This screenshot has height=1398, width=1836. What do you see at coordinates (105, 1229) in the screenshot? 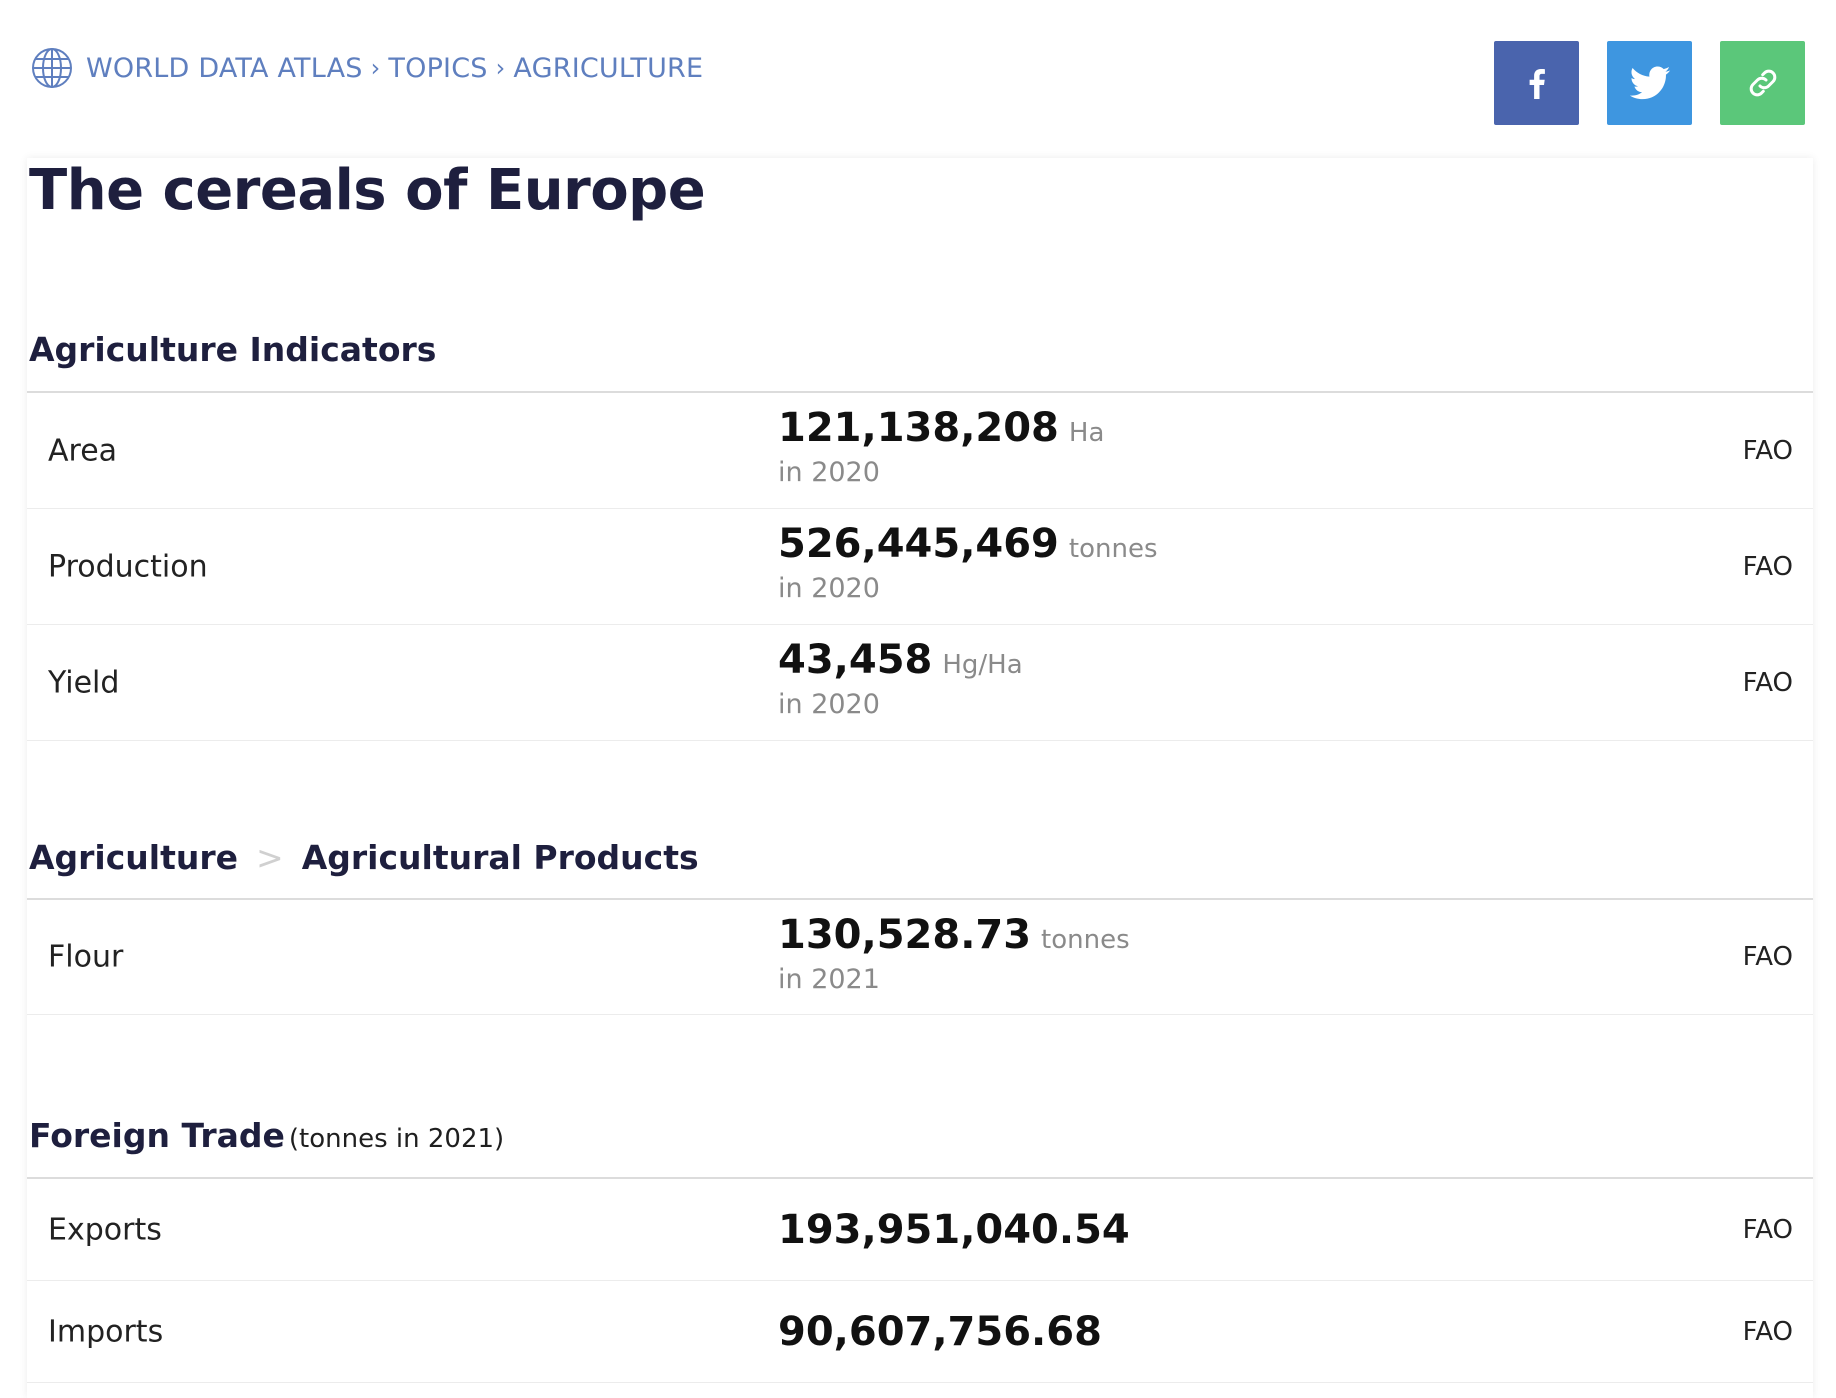
I see `row-label: Exports` at bounding box center [105, 1229].